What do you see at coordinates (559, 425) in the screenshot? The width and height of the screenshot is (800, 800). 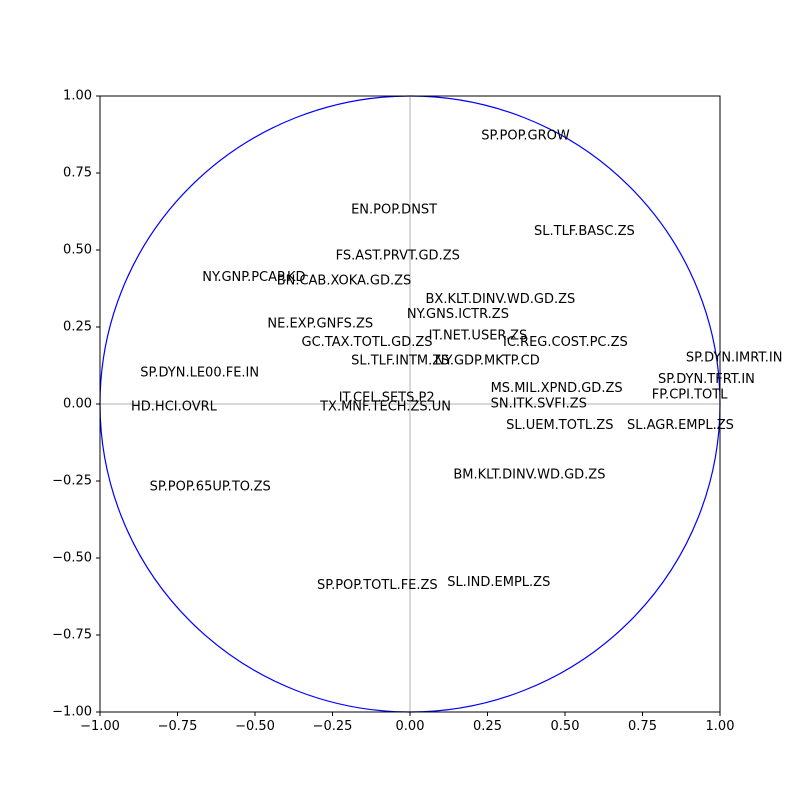 I see `point-label: SL.UEM.TOTL.ZS` at bounding box center [559, 425].